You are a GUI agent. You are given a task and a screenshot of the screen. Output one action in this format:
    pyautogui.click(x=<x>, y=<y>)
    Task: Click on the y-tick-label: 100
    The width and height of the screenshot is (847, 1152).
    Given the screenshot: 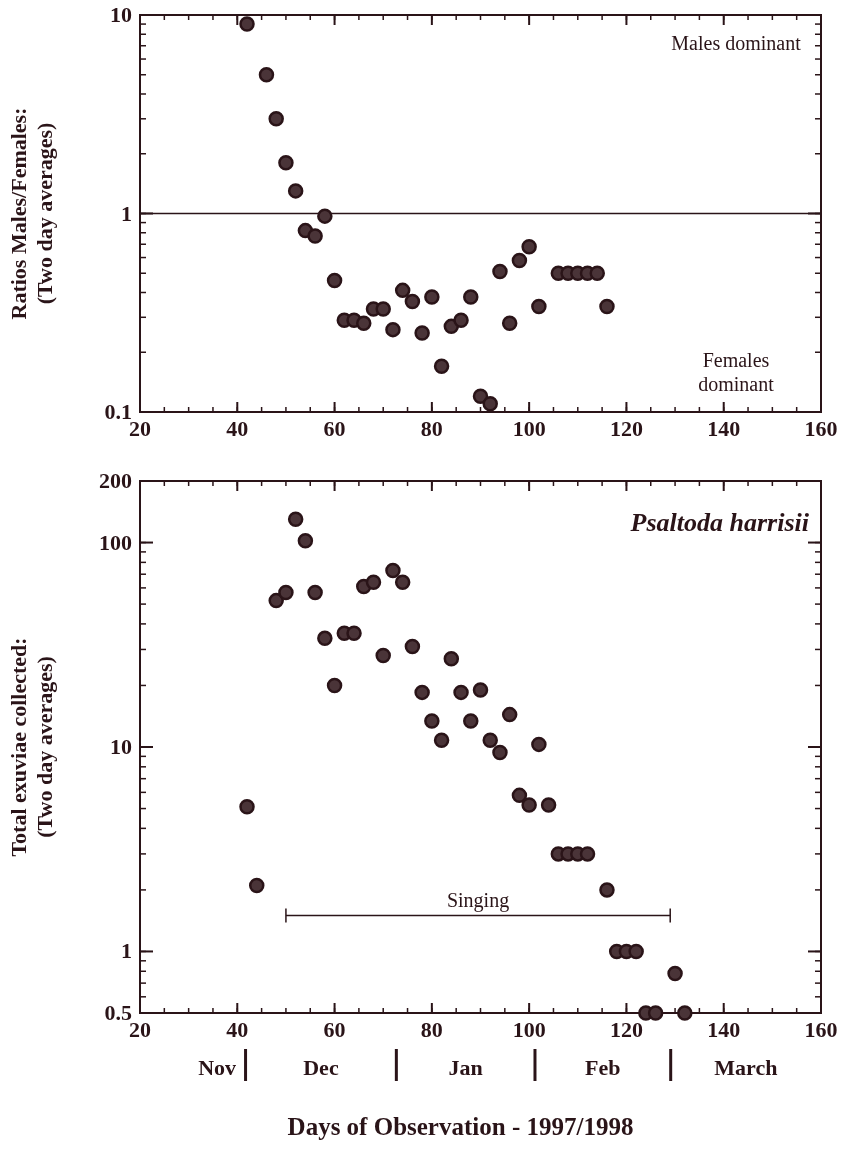 What is the action you would take?
    pyautogui.click(x=115, y=542)
    